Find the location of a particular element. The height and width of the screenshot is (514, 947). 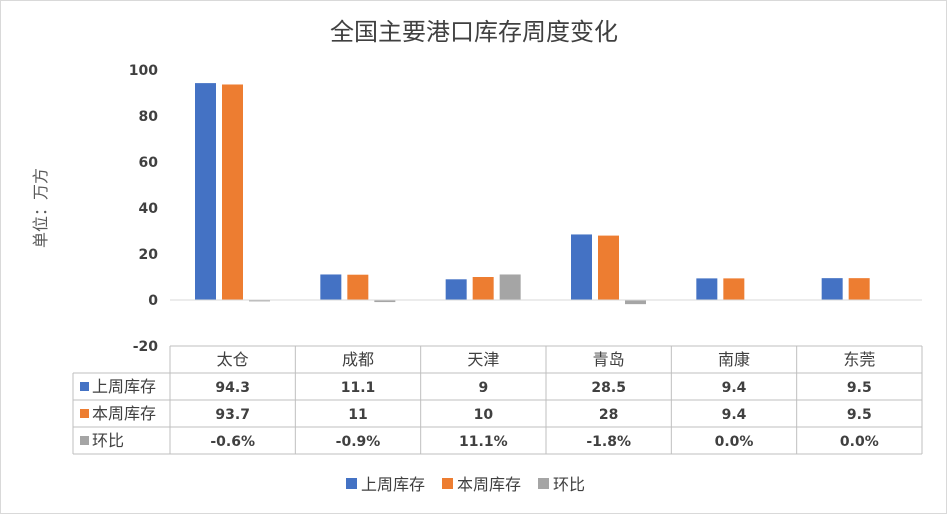

y-tick-label: 40 is located at coordinates (149, 209).